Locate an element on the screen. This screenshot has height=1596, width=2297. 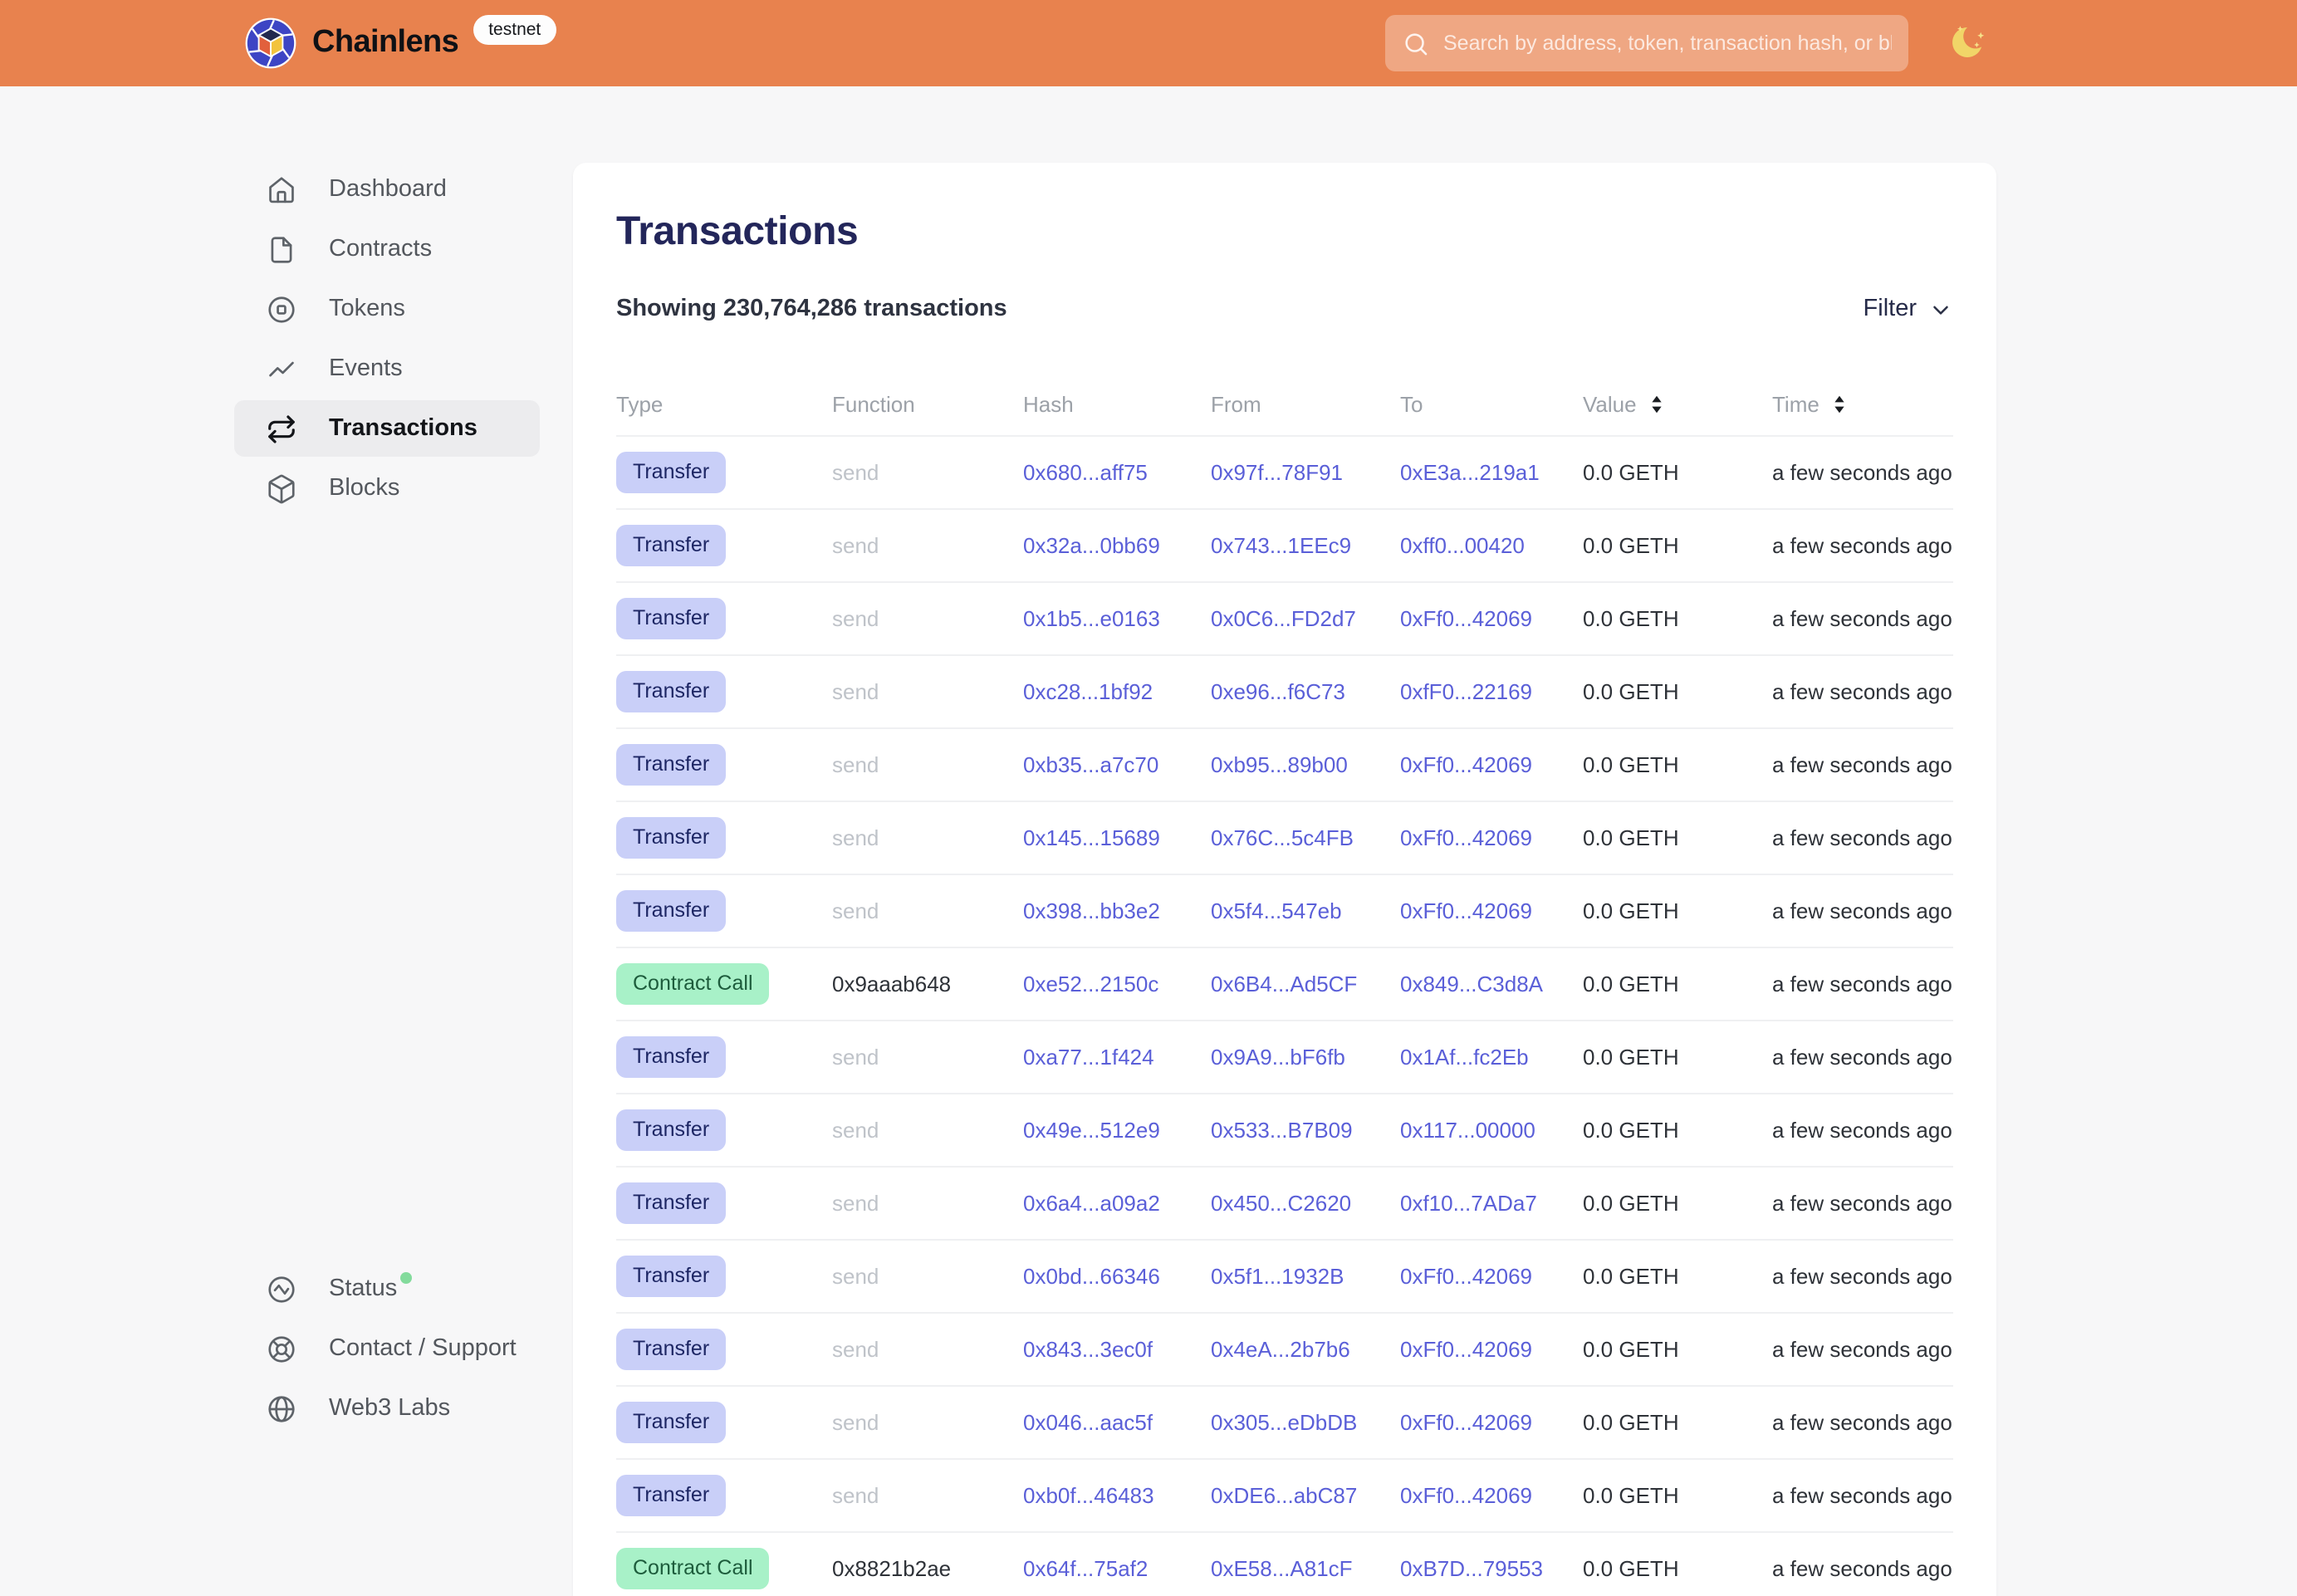
sidebar-item-status: Status is located at coordinates (387, 1289).